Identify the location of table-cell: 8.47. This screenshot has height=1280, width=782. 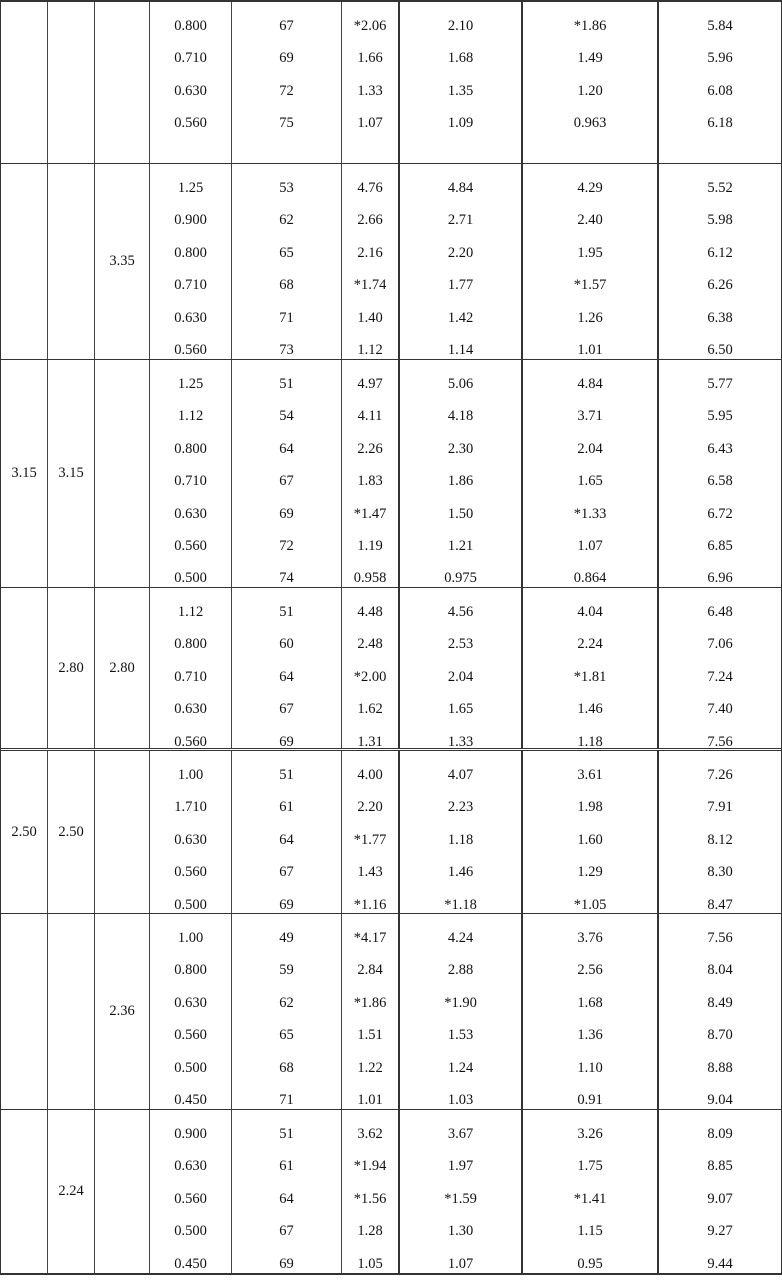
(720, 904).